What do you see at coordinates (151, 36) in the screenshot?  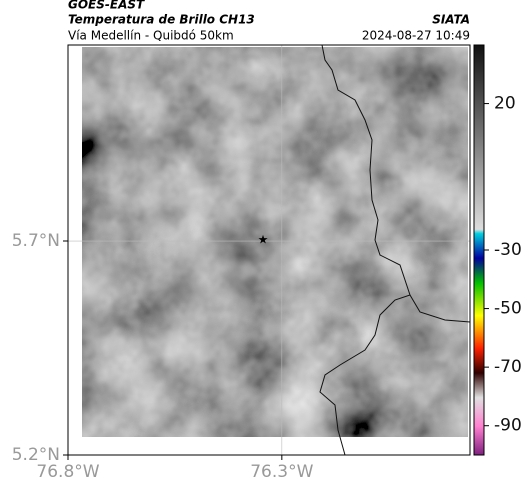 I see `region: Vía Medellín - Quibdó 50km` at bounding box center [151, 36].